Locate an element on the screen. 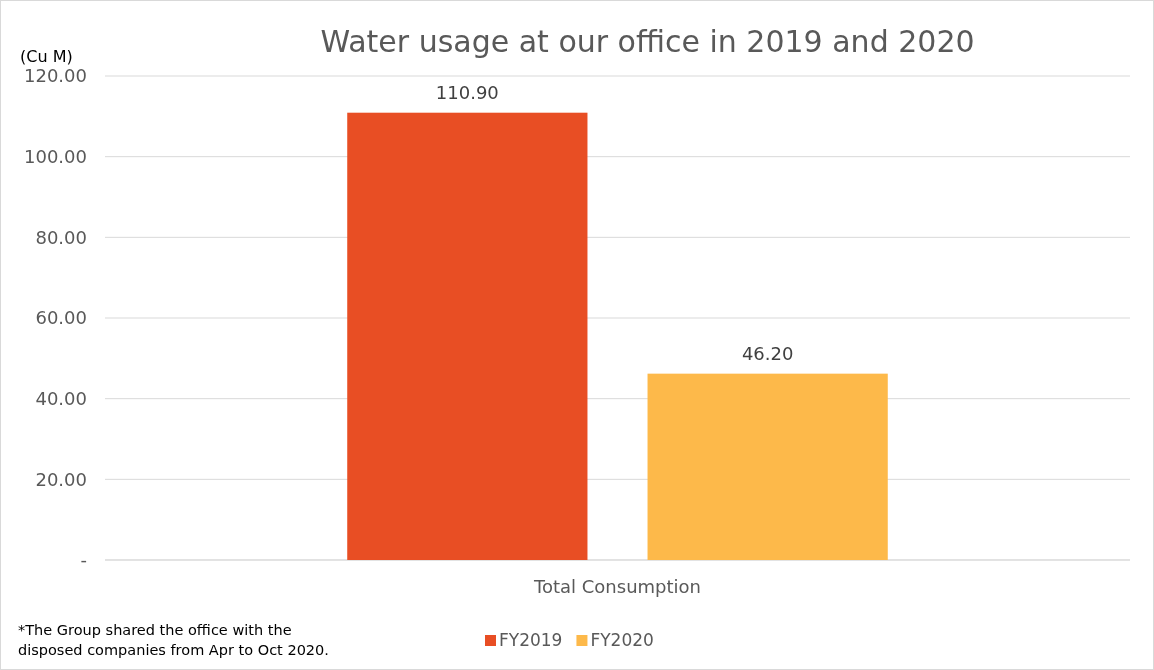  y-tick-label: 120.00 is located at coordinates (55, 76).